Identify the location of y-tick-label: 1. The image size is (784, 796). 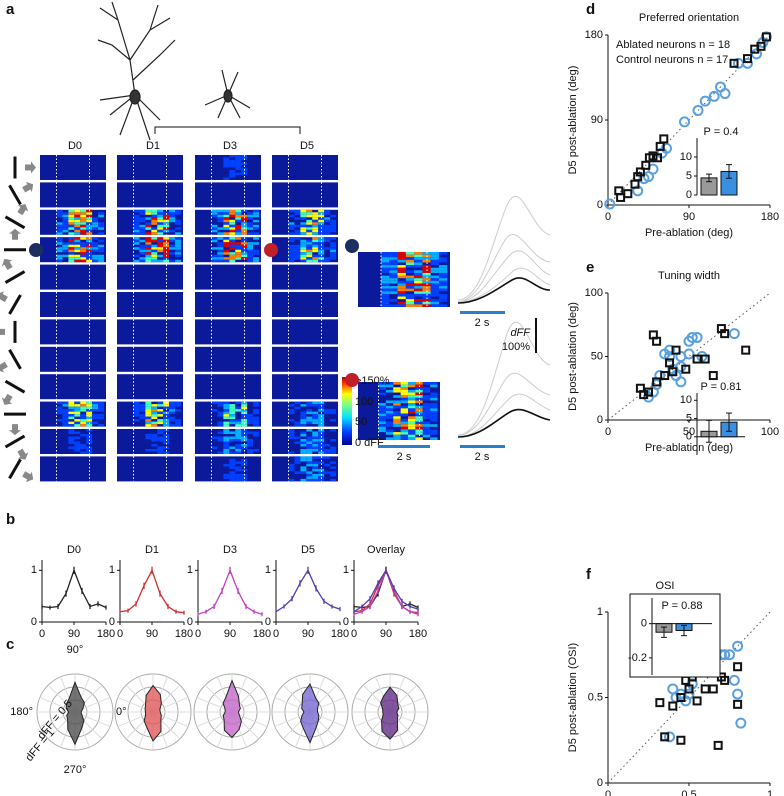
(190, 570).